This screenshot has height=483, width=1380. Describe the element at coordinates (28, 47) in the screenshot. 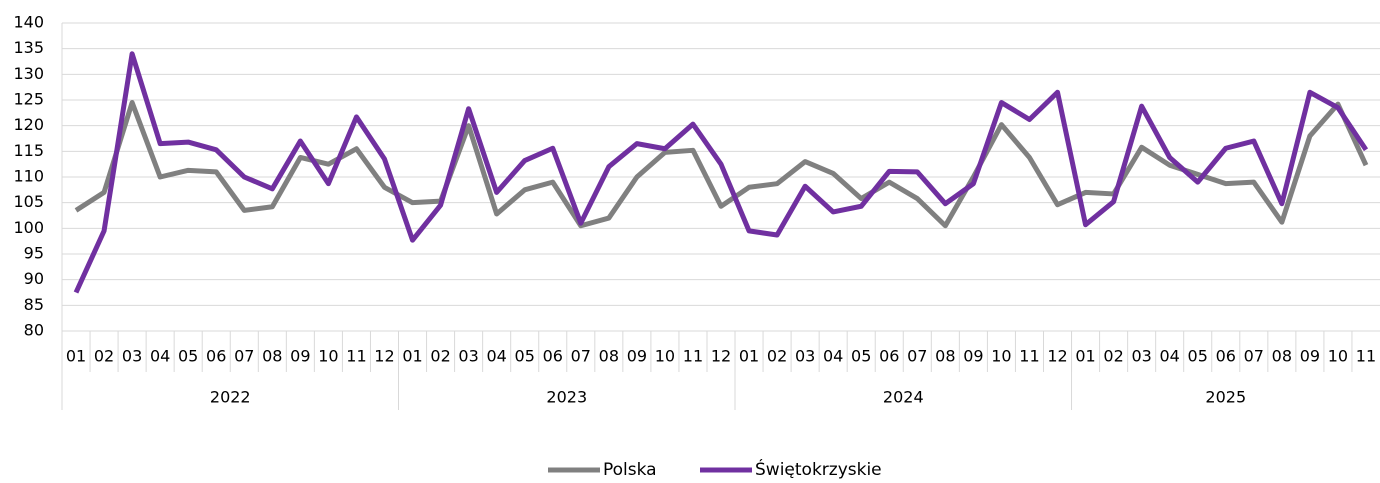

I see `y-tick-label: 135` at that location.